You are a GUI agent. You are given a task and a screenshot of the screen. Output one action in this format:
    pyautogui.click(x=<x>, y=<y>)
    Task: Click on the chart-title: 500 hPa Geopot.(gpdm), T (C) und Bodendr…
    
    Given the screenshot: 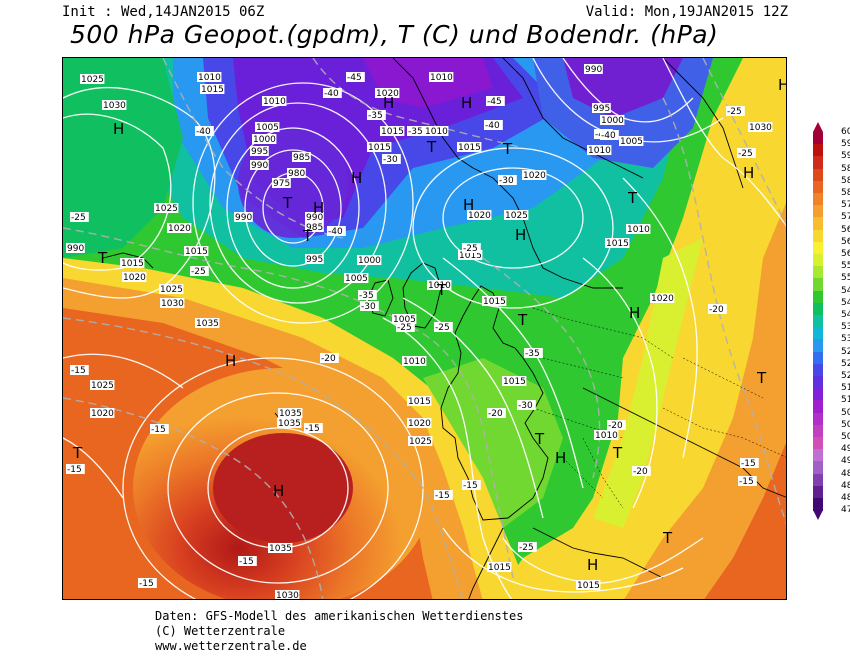 What is the action you would take?
    pyautogui.click(x=394, y=34)
    